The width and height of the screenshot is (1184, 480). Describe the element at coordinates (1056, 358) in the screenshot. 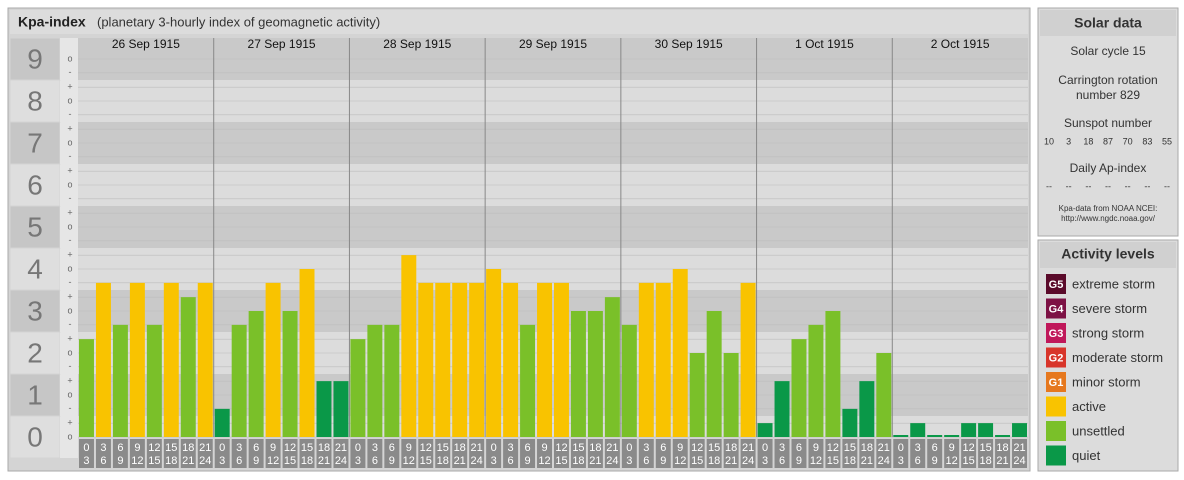

I see `legend-badge: G2` at that location.